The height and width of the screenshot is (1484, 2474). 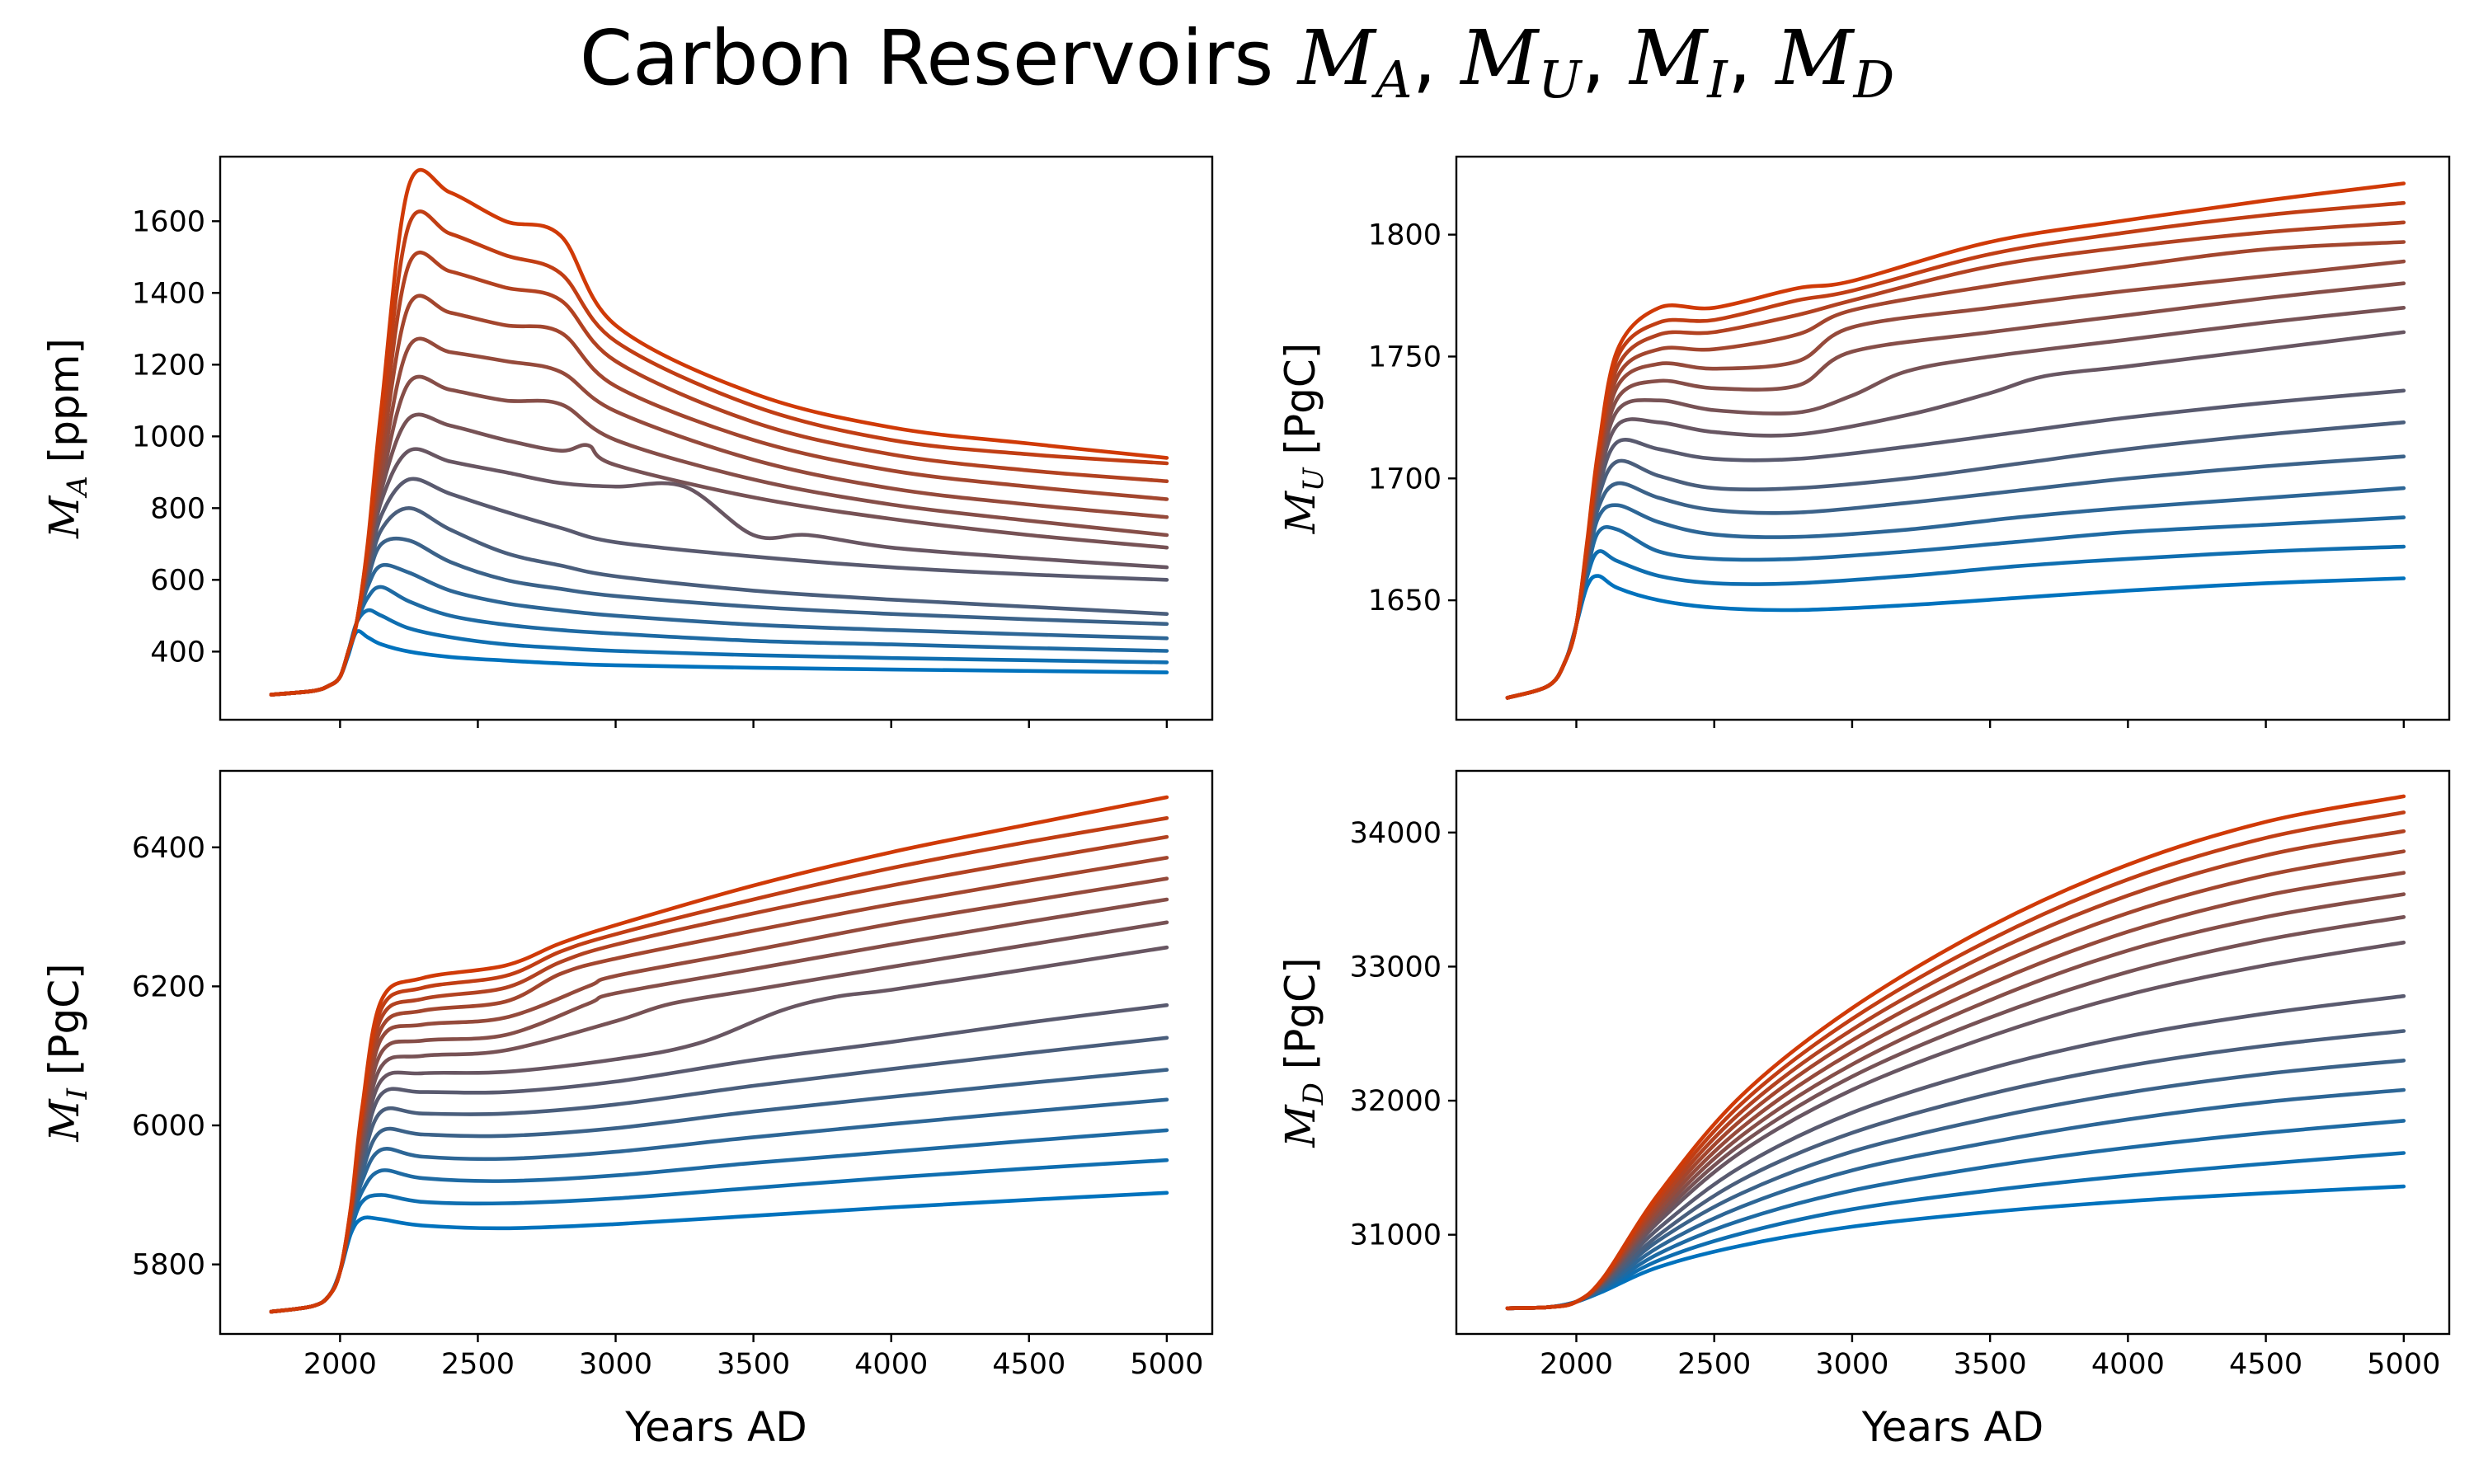 What do you see at coordinates (168, 293) in the screenshot?
I see `y-tick-label: 1400` at bounding box center [168, 293].